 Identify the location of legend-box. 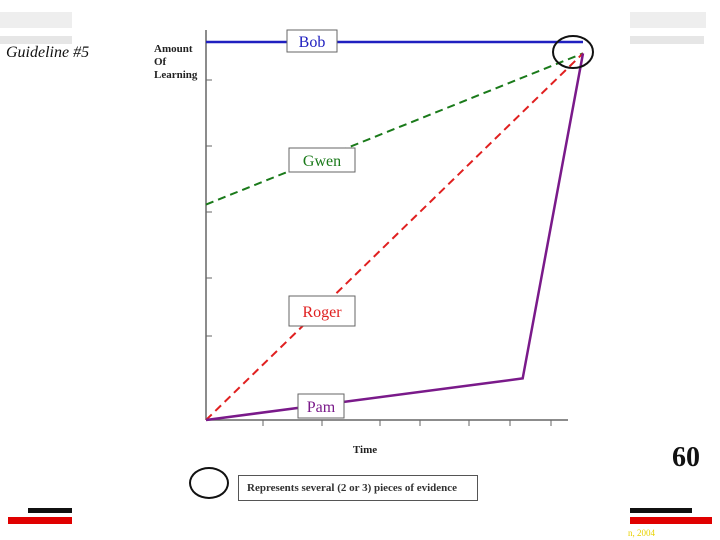
(358, 488).